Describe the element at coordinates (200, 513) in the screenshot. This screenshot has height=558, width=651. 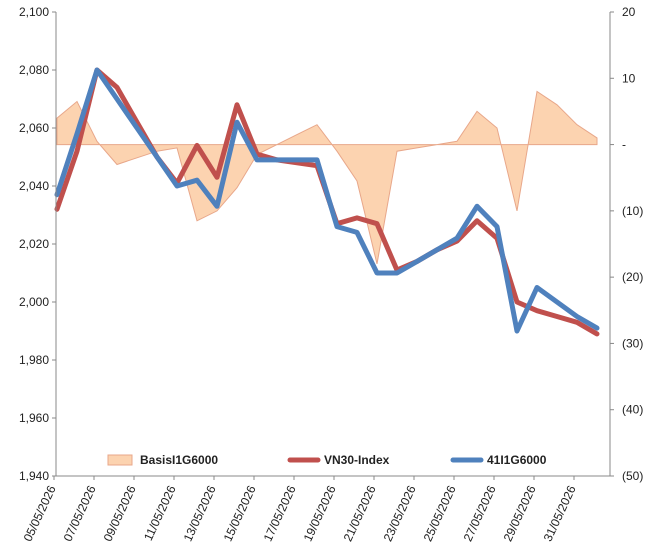
I see `x-tick-label: 13/05/2026` at that location.